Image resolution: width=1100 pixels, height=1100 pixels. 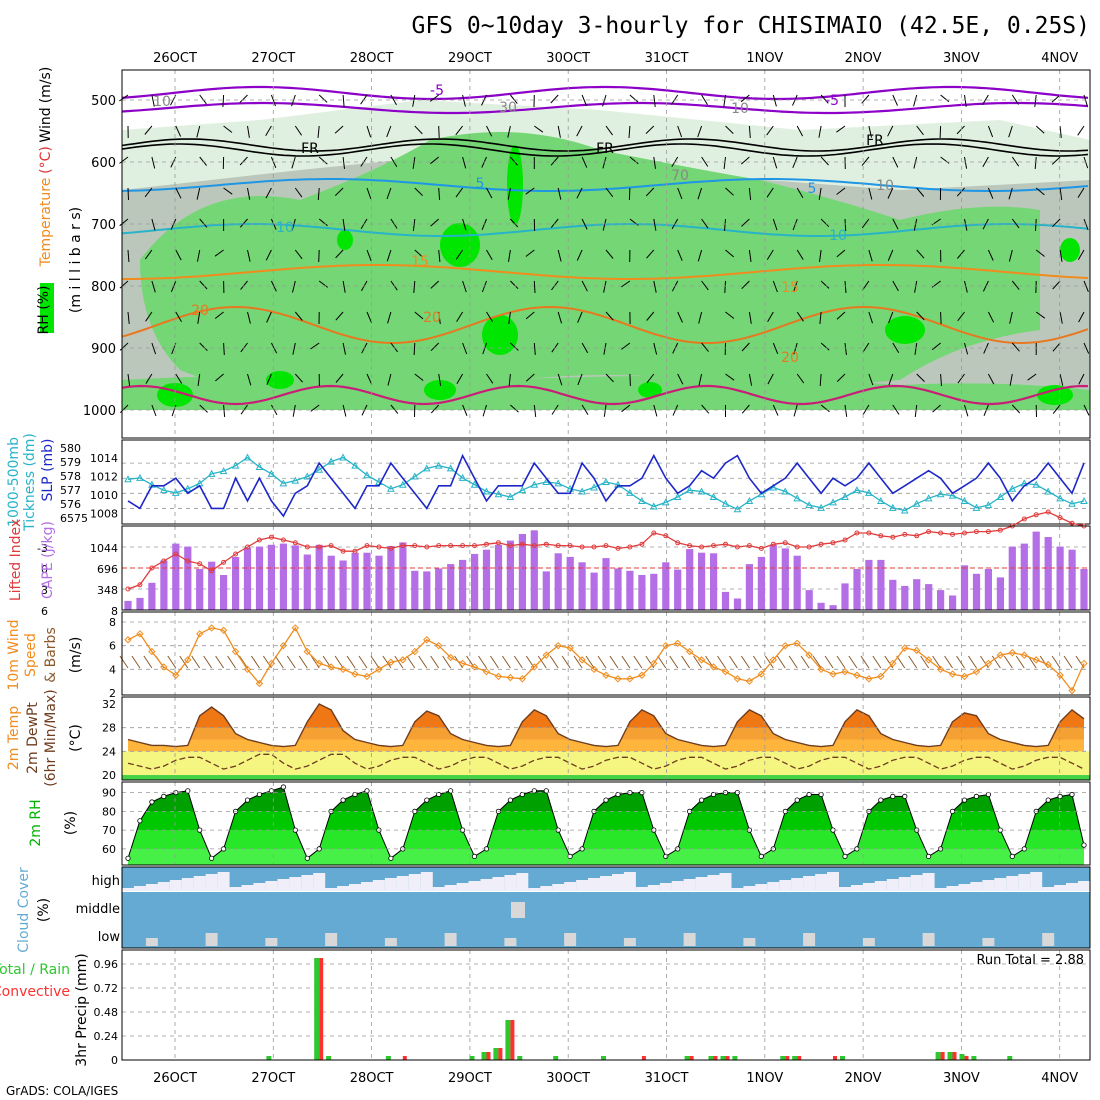 What do you see at coordinates (33, 738) in the screenshot?
I see `temp-ylabel2: 2m DewPt` at bounding box center [33, 738].